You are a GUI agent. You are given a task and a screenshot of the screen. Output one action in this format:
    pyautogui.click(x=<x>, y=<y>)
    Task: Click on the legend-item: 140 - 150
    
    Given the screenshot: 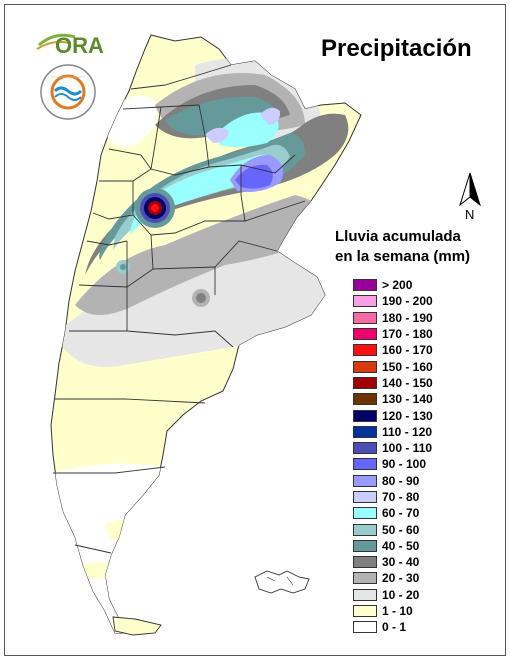 What is the action you would take?
    pyautogui.click(x=393, y=383)
    